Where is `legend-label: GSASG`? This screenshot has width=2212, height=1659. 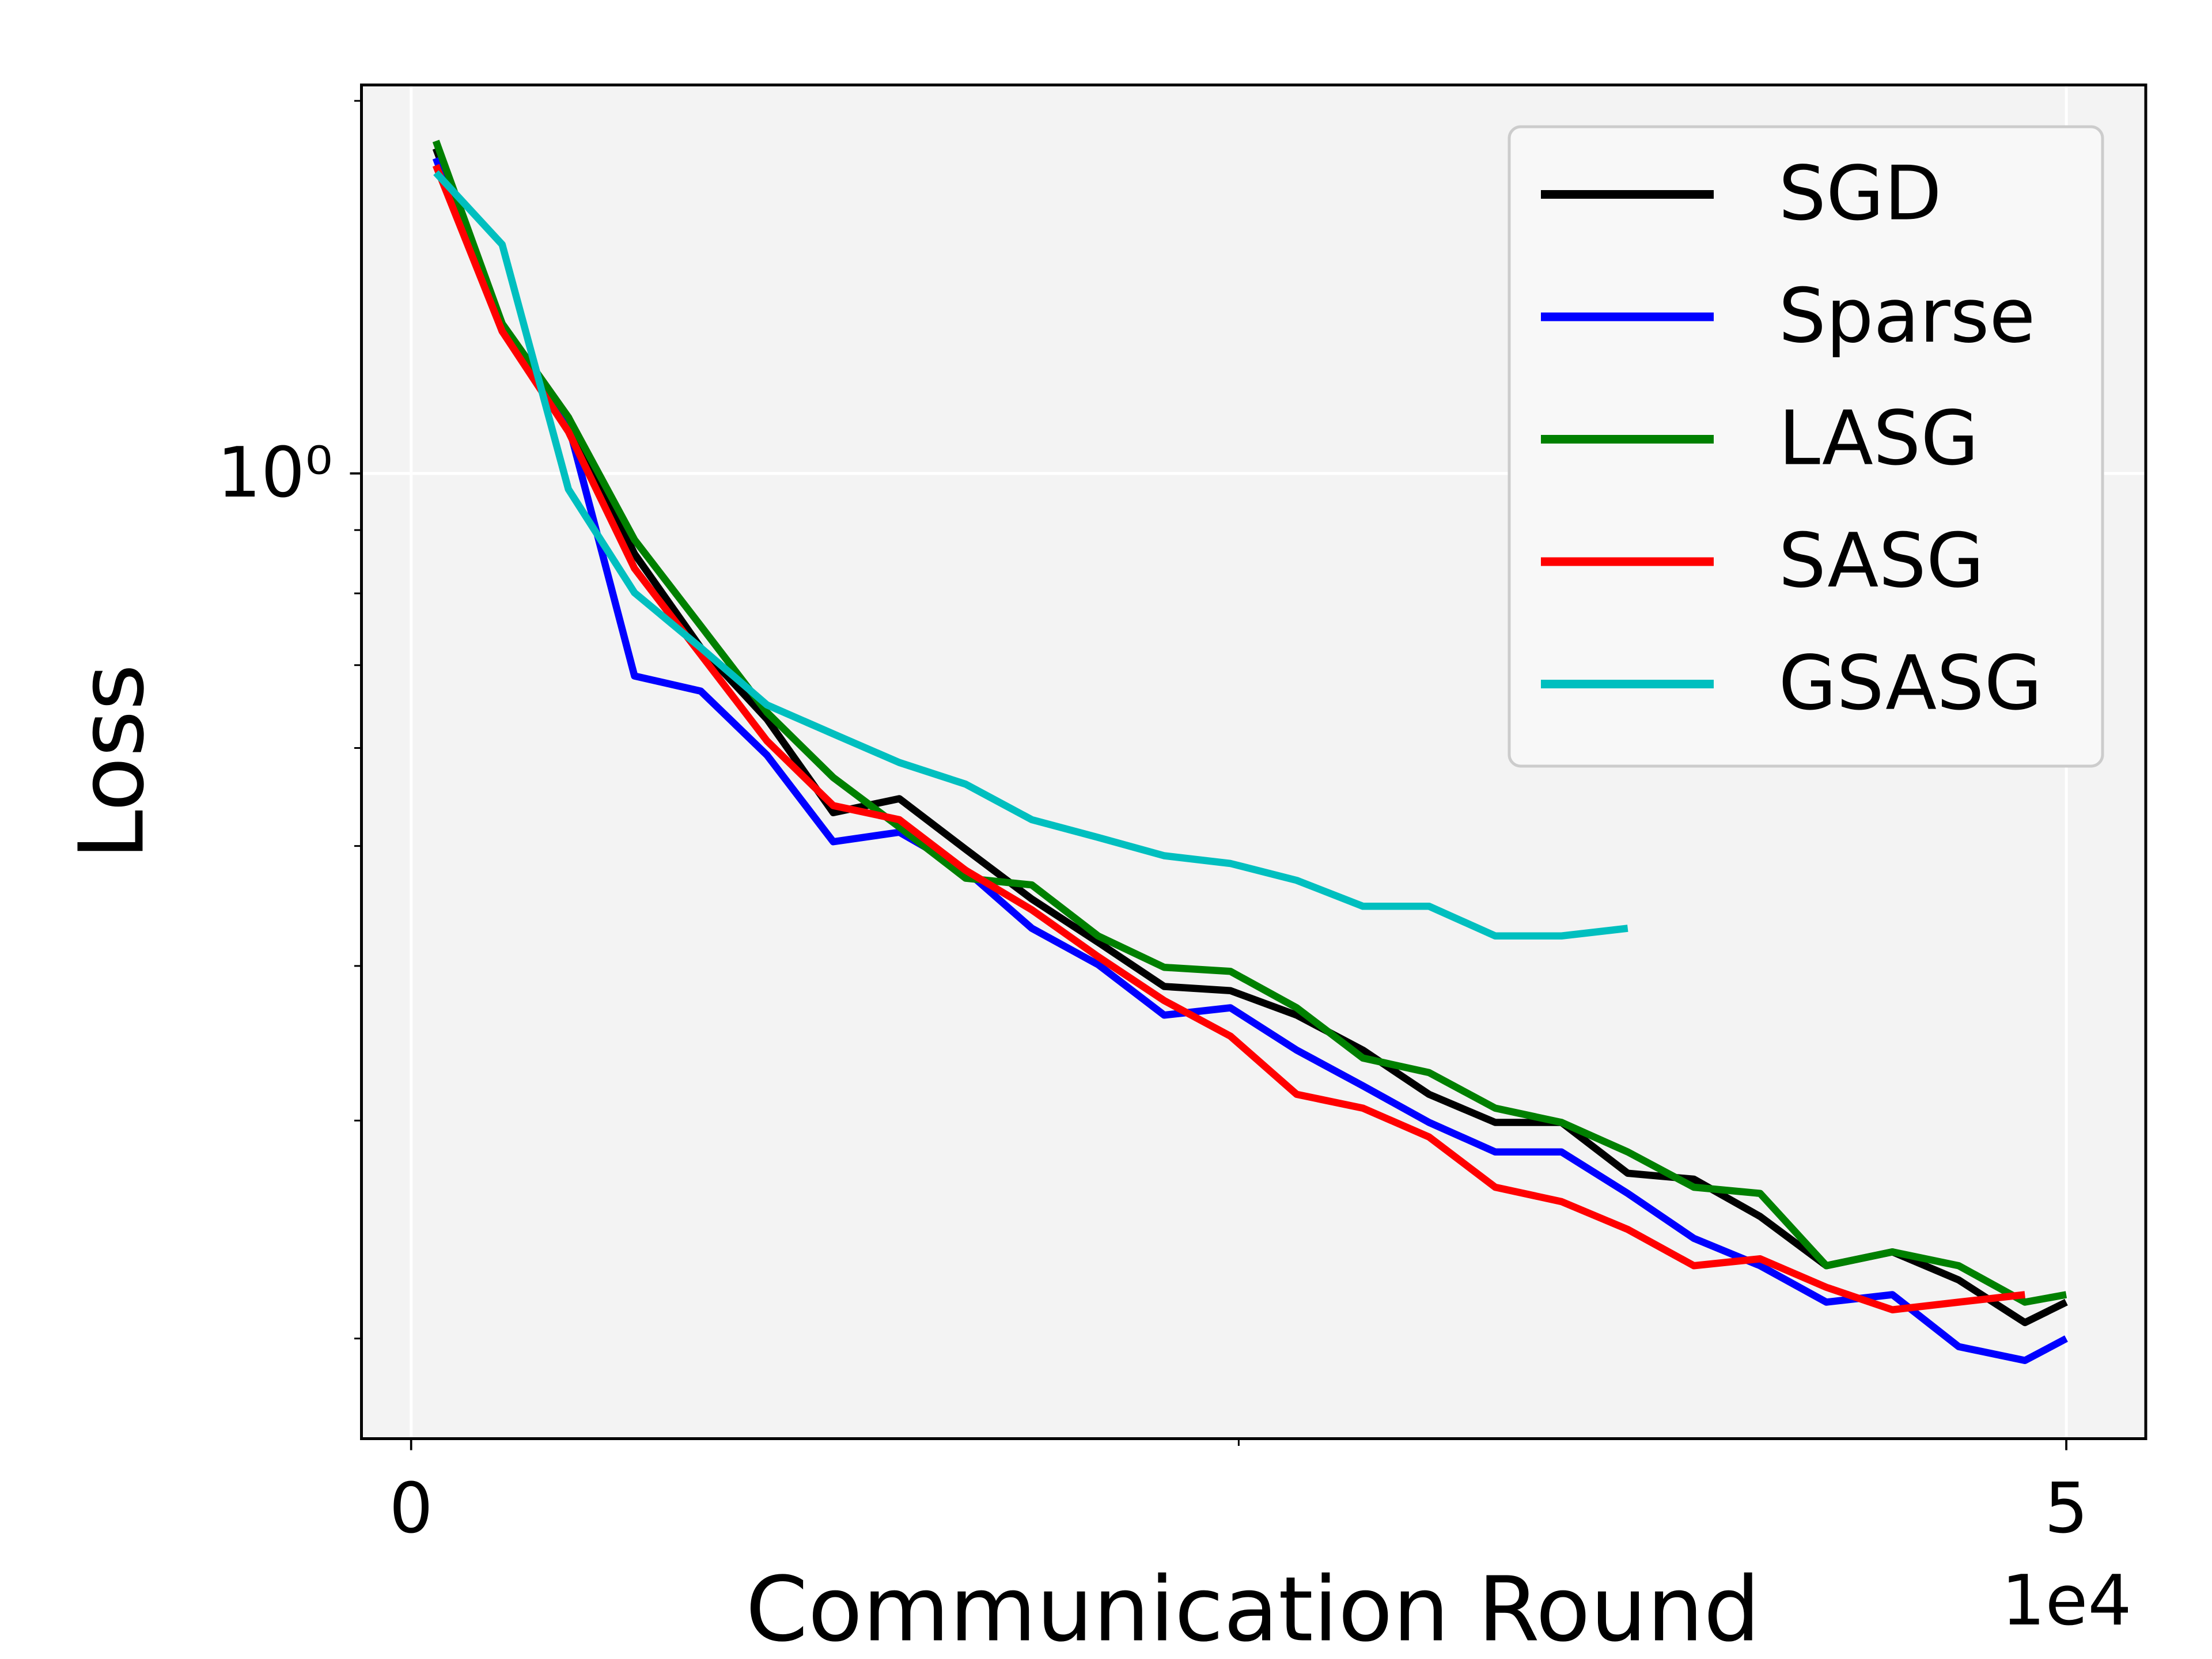
legend-label: GSASG is located at coordinates (1911, 683).